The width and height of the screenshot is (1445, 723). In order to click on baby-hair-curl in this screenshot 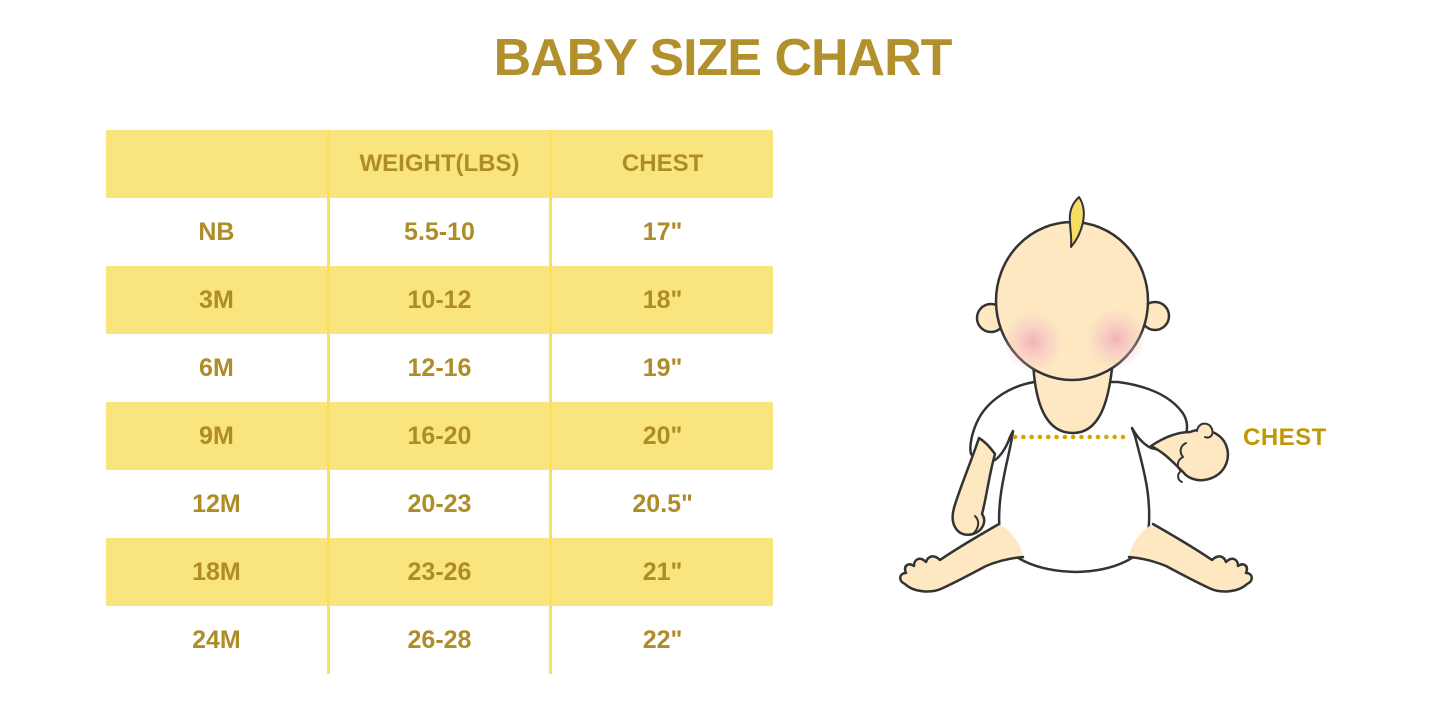, I will do `click(1076, 222)`.